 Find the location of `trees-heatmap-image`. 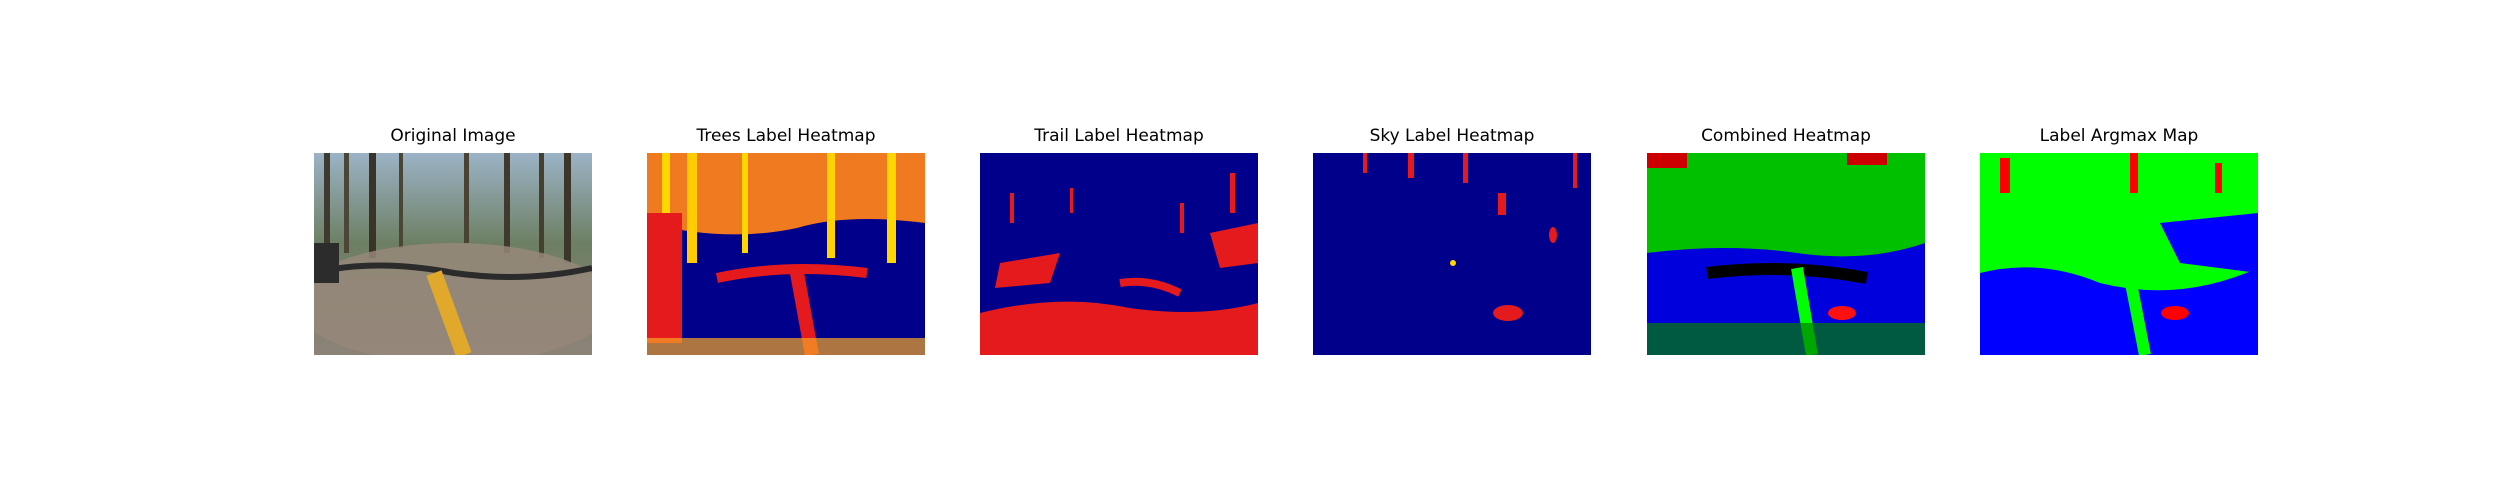

trees-heatmap-image is located at coordinates (786, 254).